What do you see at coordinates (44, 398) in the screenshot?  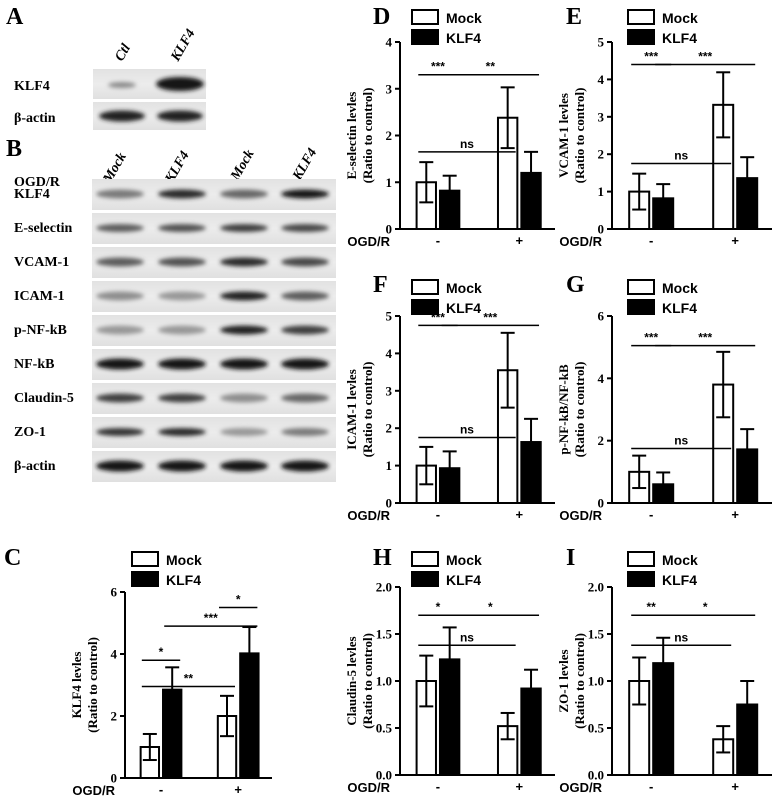 I see `blot-row-label-claudin-5: Claudin-5` at bounding box center [44, 398].